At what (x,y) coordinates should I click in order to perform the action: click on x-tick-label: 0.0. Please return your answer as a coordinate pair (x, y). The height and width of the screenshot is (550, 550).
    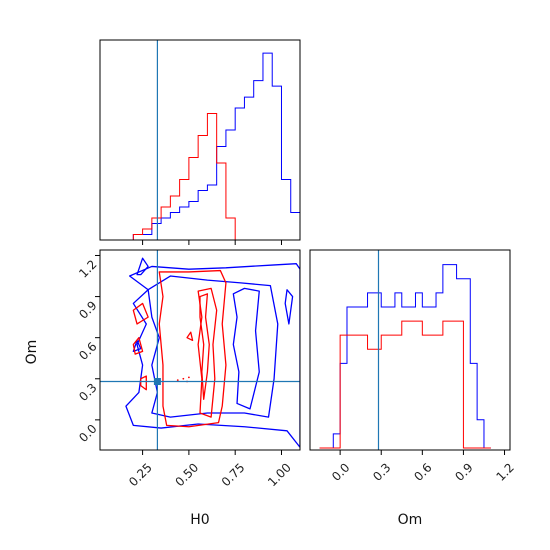
    Looking at the image, I should click on (340, 471).